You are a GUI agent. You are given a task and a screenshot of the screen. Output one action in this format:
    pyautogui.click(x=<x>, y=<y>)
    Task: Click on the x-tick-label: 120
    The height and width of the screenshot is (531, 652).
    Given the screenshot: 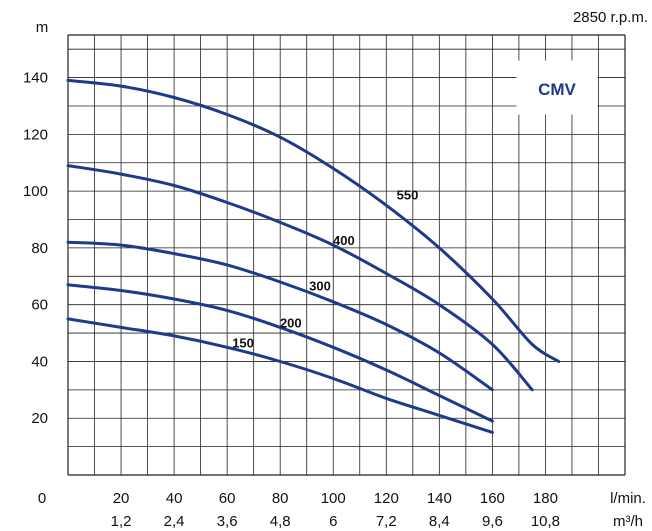 What is the action you would take?
    pyautogui.click(x=386, y=498)
    